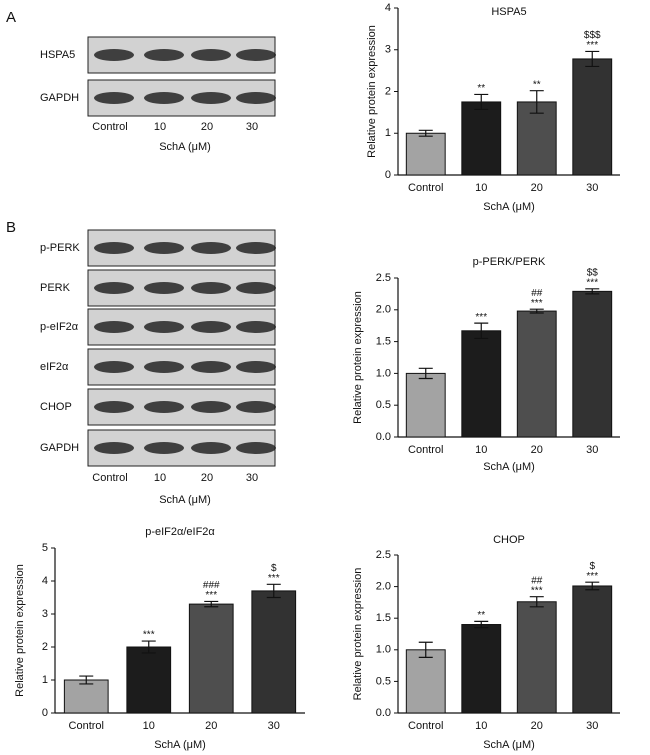  Describe the element at coordinates (509, 540) in the screenshot. I see `chart-title: CHOP` at that location.